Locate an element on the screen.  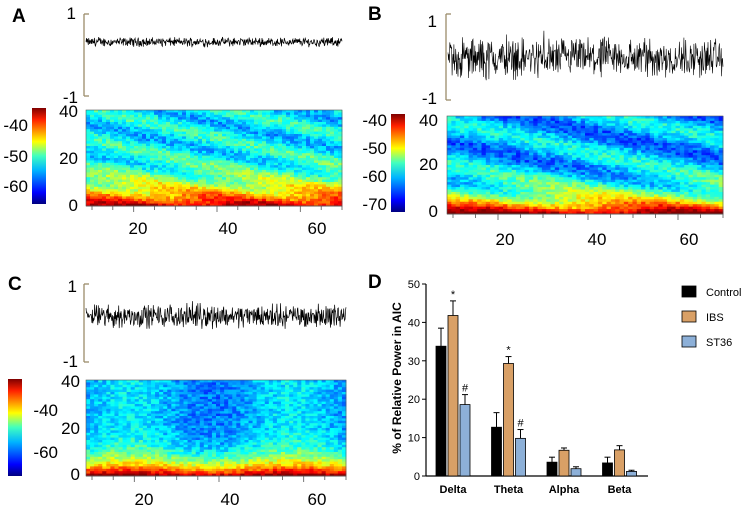
signal-c-trace is located at coordinates (216, 315).